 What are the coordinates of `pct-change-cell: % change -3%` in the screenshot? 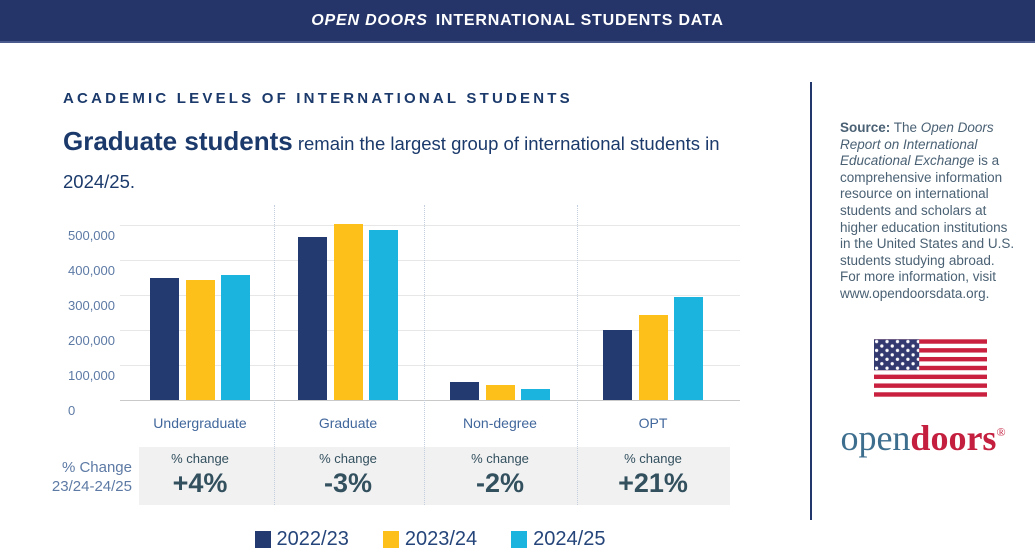 It's located at (348, 475).